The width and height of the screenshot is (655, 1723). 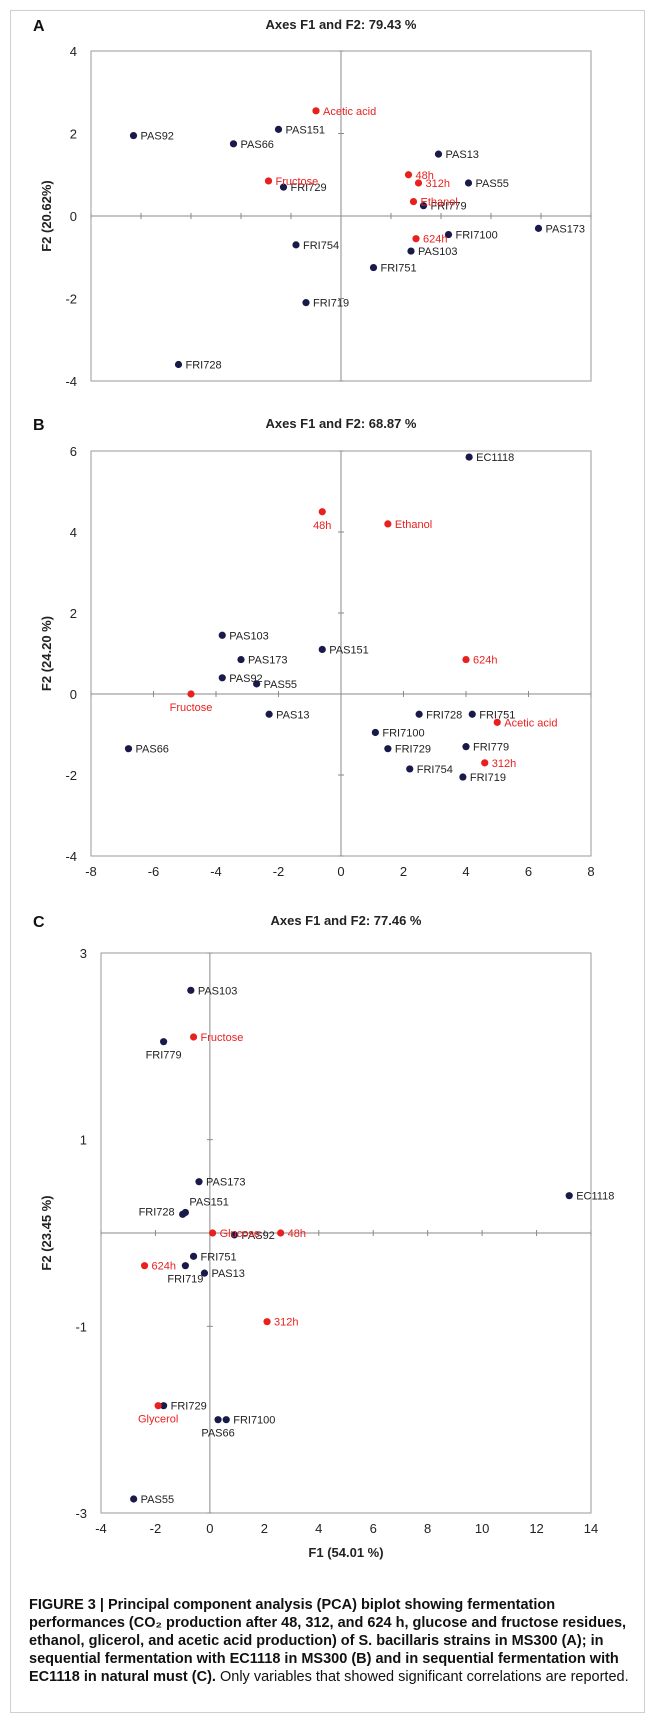 I want to click on point-label: FRI751, so click(x=497, y=715).